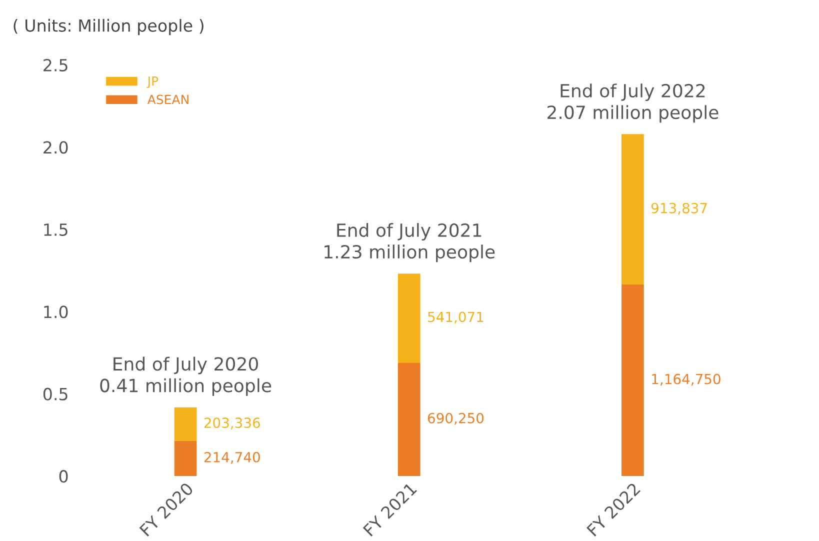  I want to click on annotation: 1,164,750, so click(686, 380).